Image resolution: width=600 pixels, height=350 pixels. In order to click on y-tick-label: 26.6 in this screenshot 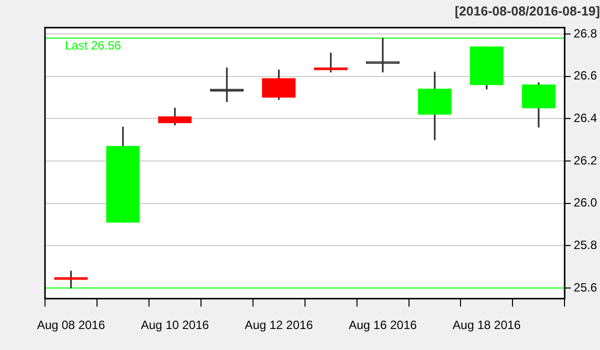, I will do `click(586, 75)`.